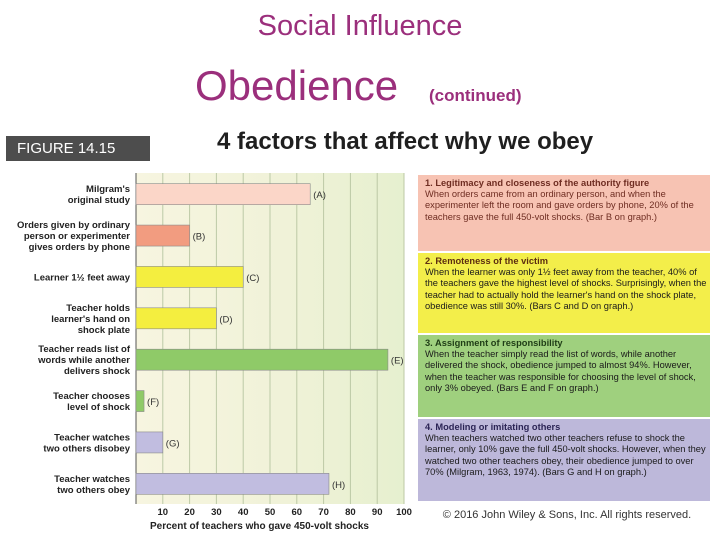  Describe the element at coordinates (77, 236) in the screenshot. I see `category-label: person or experimenter` at that location.